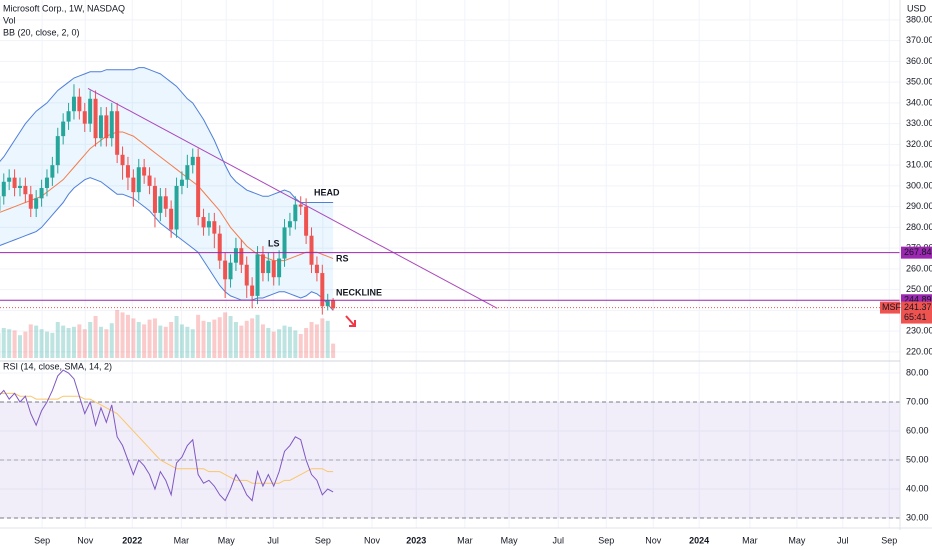 The width and height of the screenshot is (932, 550). What do you see at coordinates (917, 430) in the screenshot?
I see `rsi-tick-label: 60.00` at bounding box center [917, 430].